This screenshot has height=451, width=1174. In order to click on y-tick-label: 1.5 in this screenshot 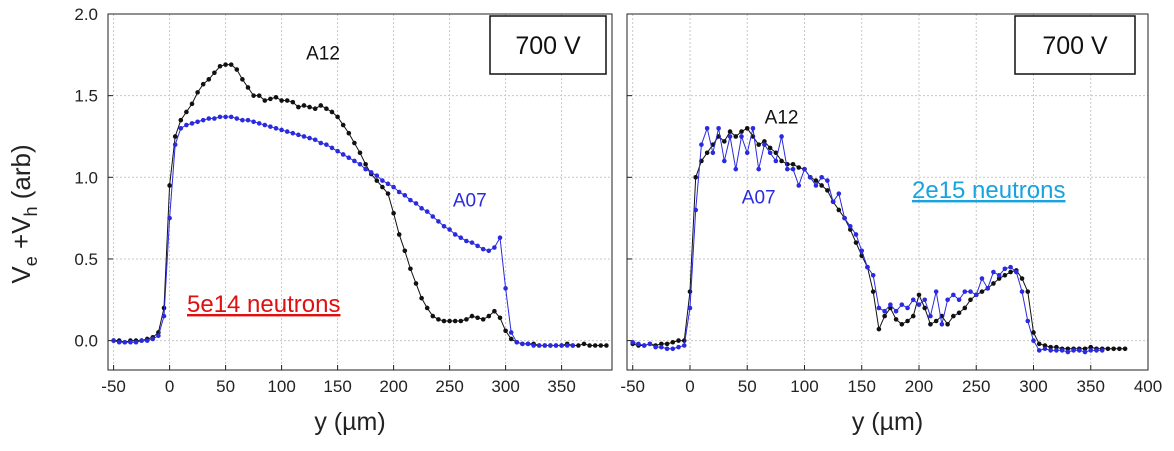, I will do `click(86, 96)`.